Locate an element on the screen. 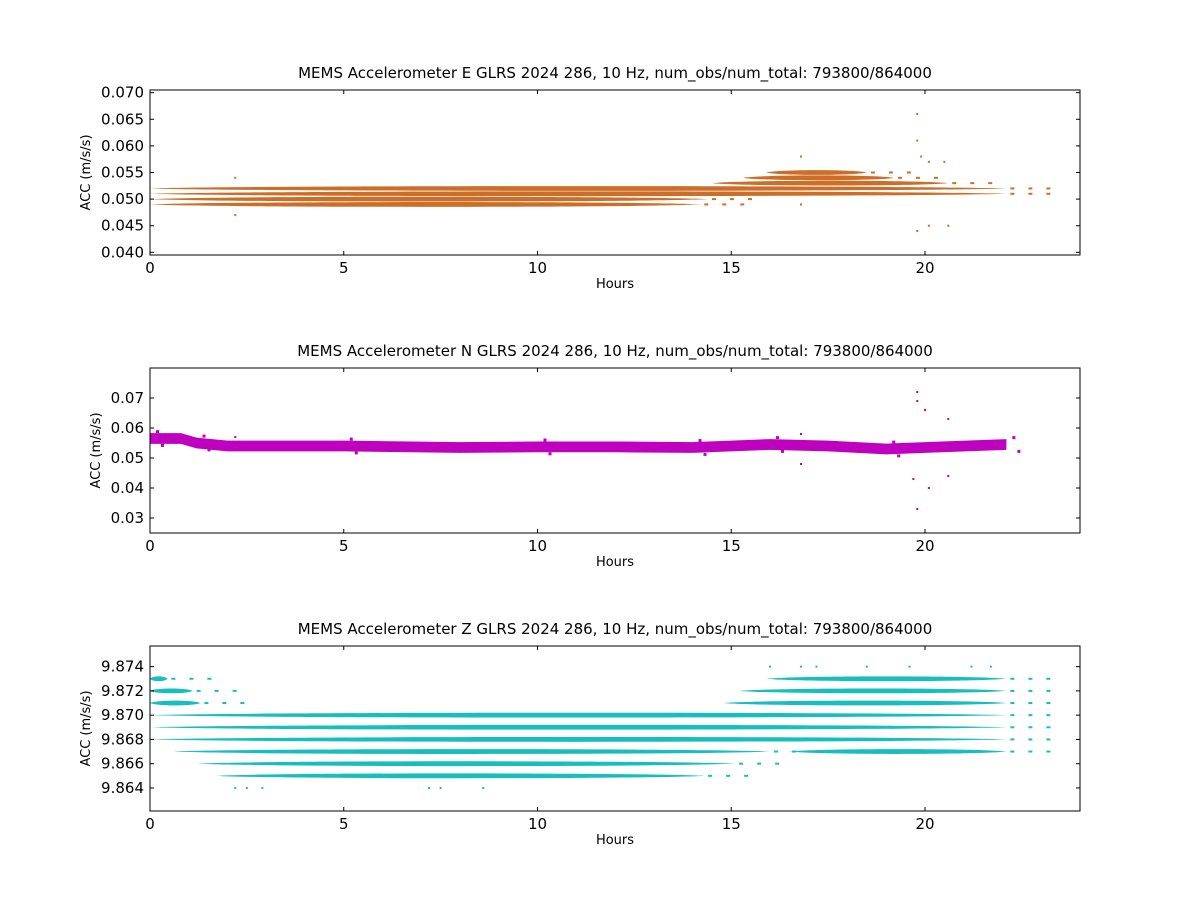 This screenshot has height=900, width=1200. y-tick-label: 0.070 is located at coordinates (122, 93).